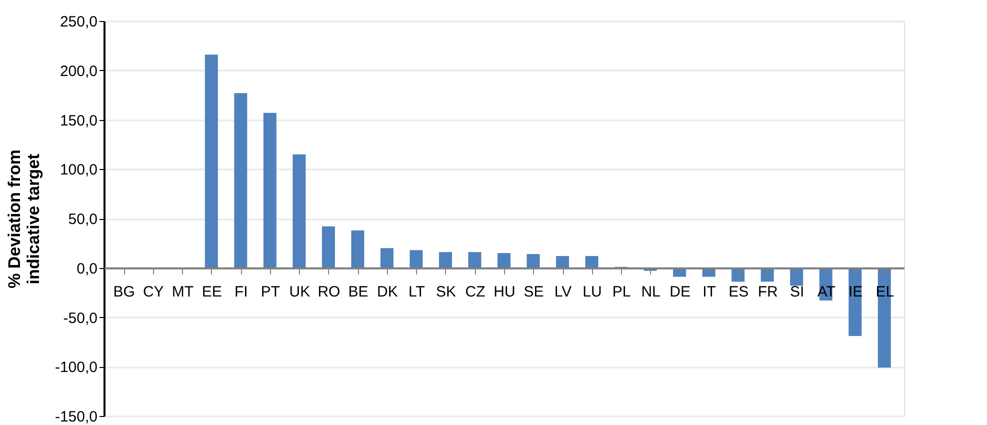 The image size is (987, 425). What do you see at coordinates (621, 291) in the screenshot?
I see `x-tick-label: PL` at bounding box center [621, 291].